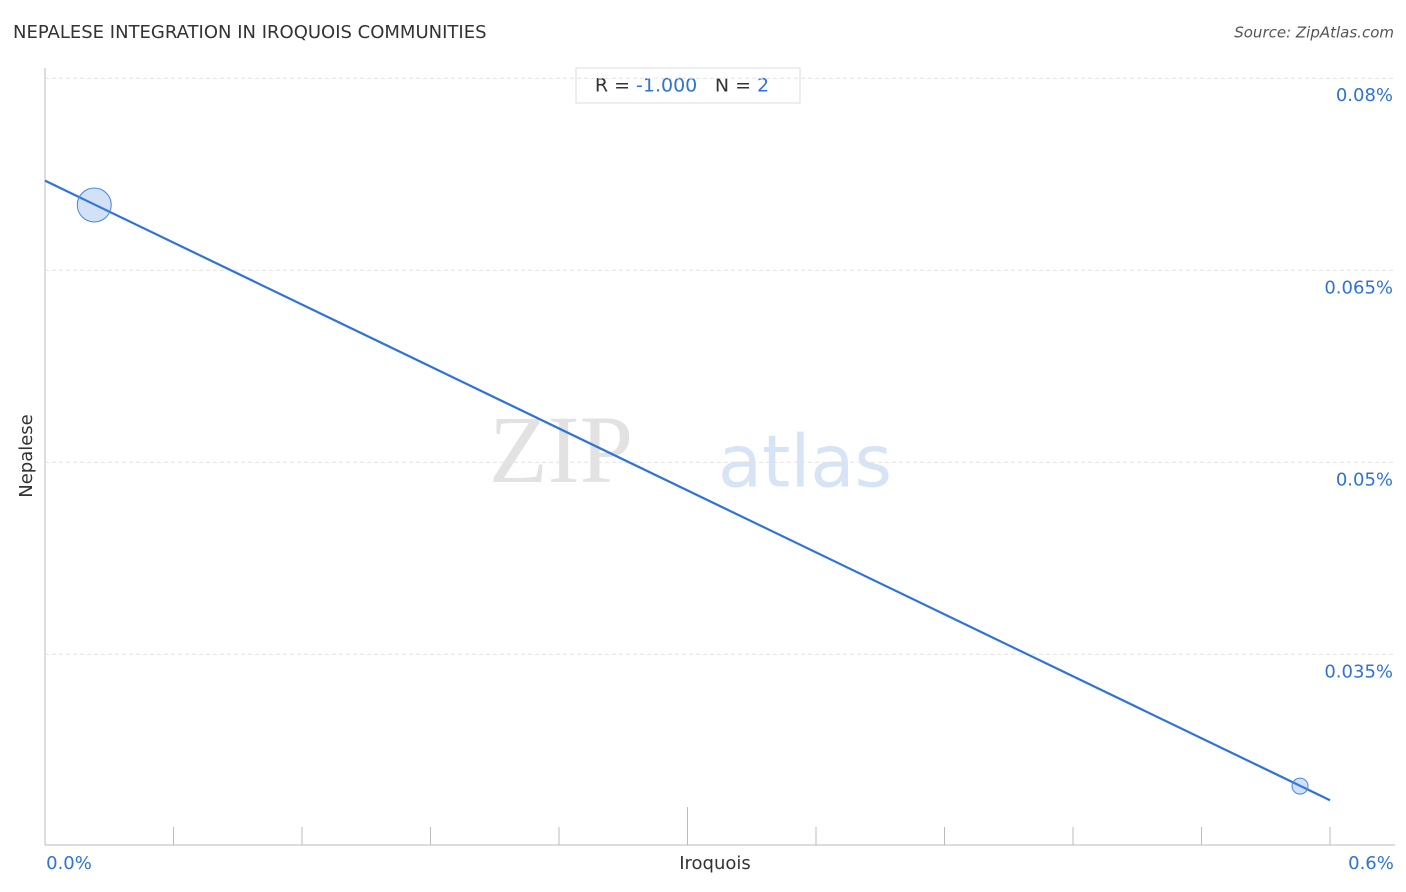 This screenshot has width=1406, height=892. I want to click on y-tick-label: 0.035%, so click(1358, 671).